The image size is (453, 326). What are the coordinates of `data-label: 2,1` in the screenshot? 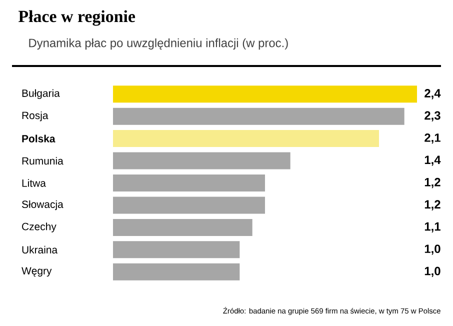 It's located at (432, 138).